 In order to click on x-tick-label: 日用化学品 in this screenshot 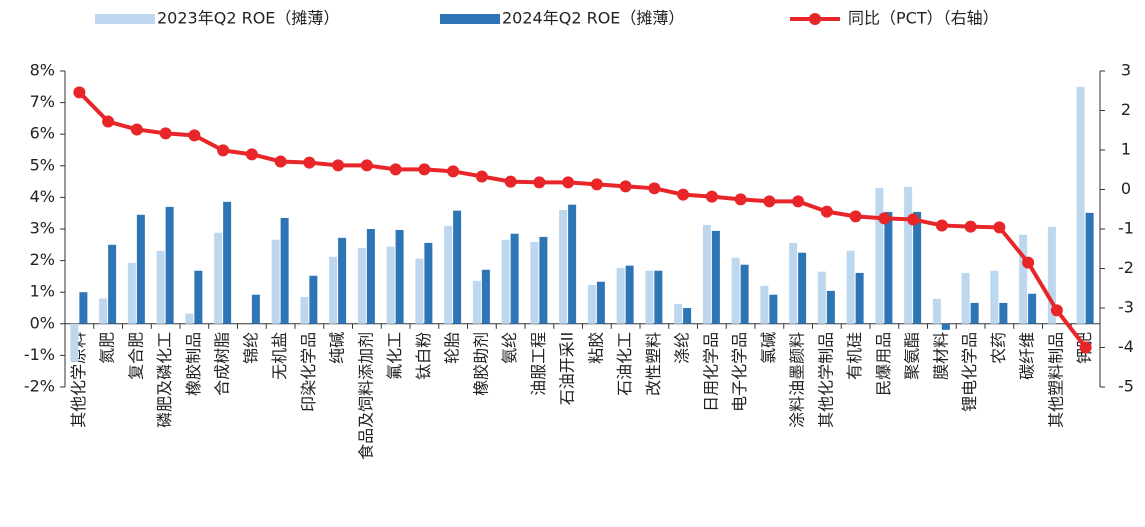, I will do `click(710, 372)`.